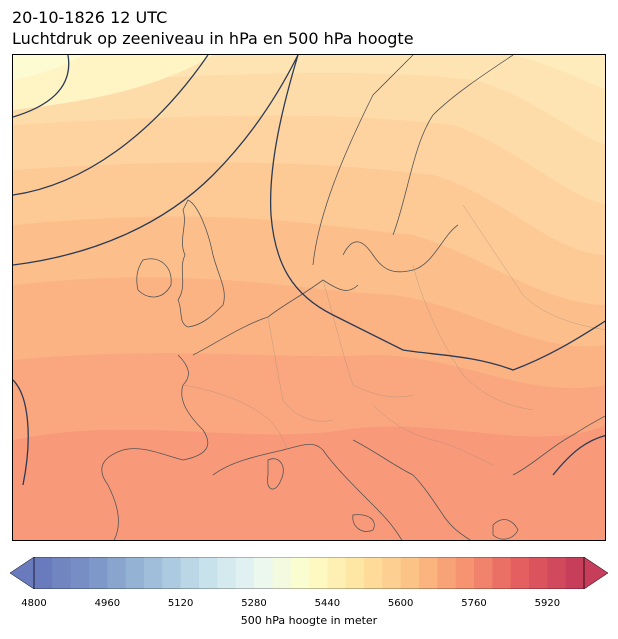 This screenshot has width=618, height=639. What do you see at coordinates (180, 603) in the screenshot?
I see `colorbar-tick-label: 5120` at bounding box center [180, 603].